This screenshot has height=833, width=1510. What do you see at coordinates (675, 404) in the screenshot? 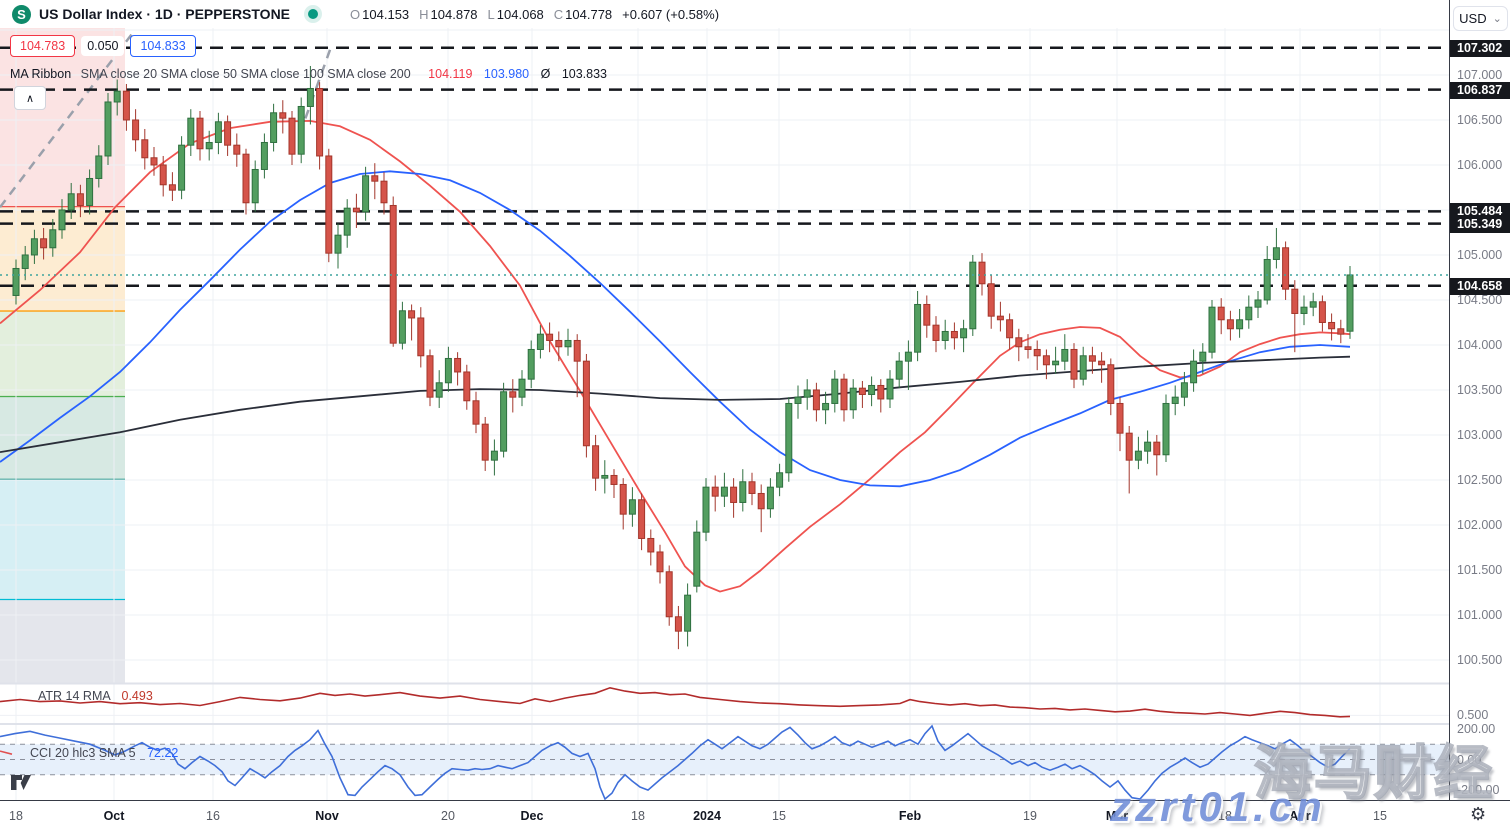
I see `sma-100-200-line` at bounding box center [675, 404].